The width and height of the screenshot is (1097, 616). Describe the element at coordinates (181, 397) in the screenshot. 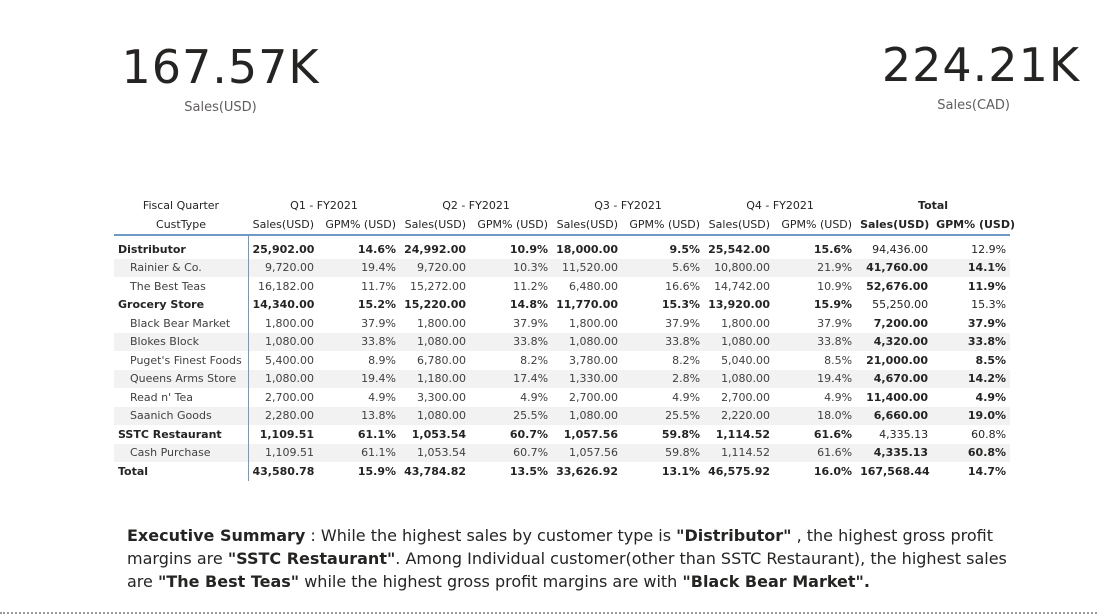

I see `row-label: Read n' Tea` at that location.